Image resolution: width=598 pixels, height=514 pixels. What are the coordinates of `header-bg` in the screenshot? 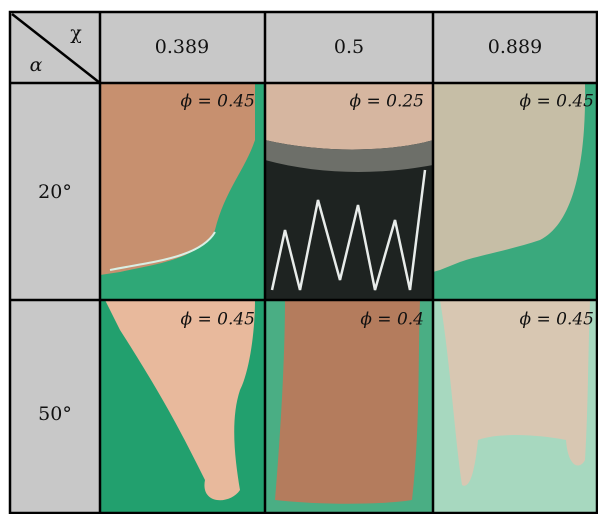 It's located at (304, 47).